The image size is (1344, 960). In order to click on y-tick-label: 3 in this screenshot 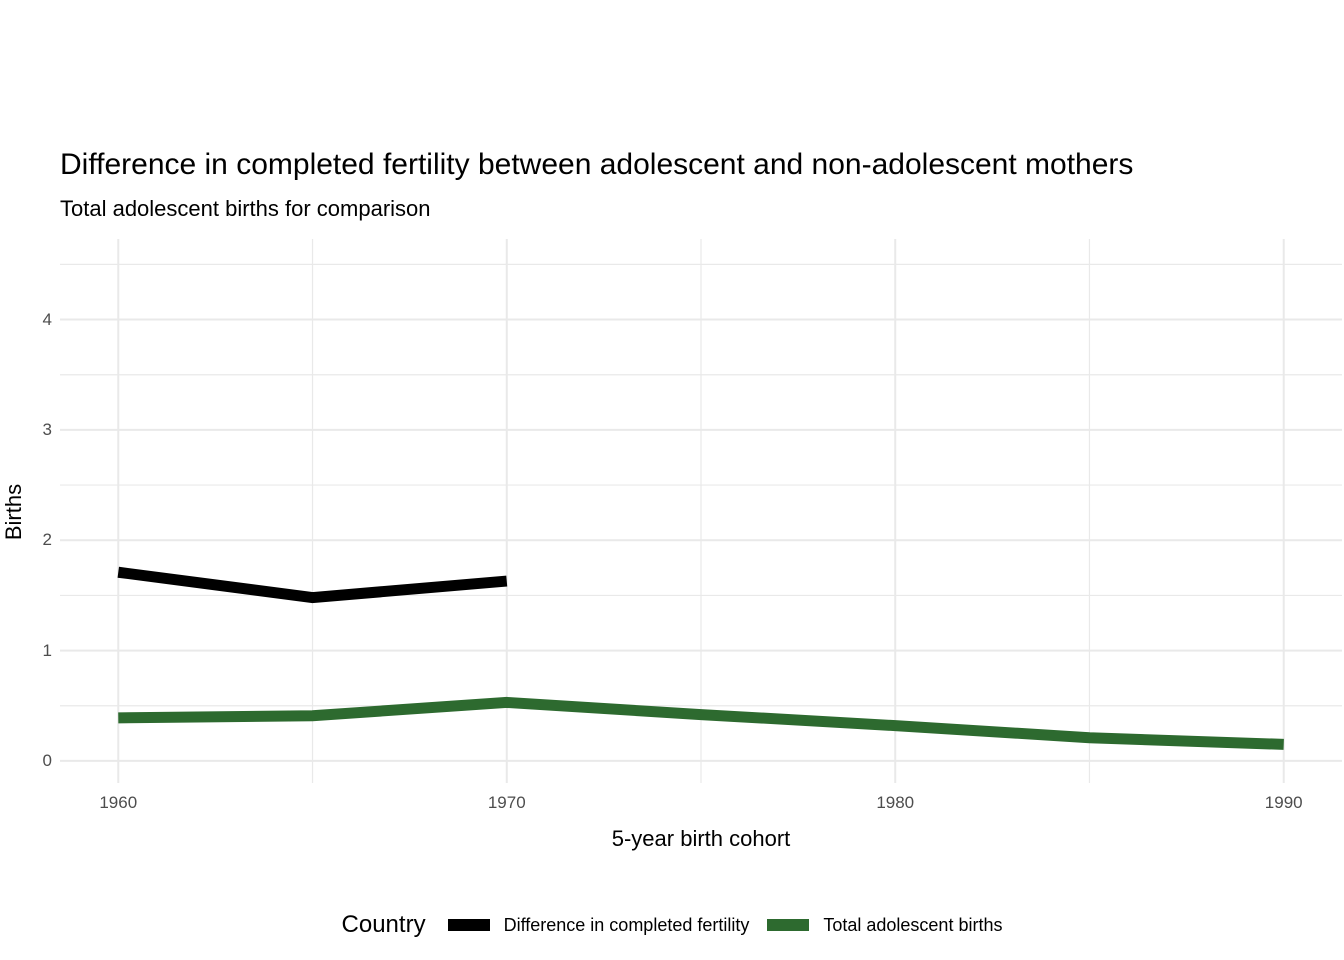, I will do `click(47, 429)`.